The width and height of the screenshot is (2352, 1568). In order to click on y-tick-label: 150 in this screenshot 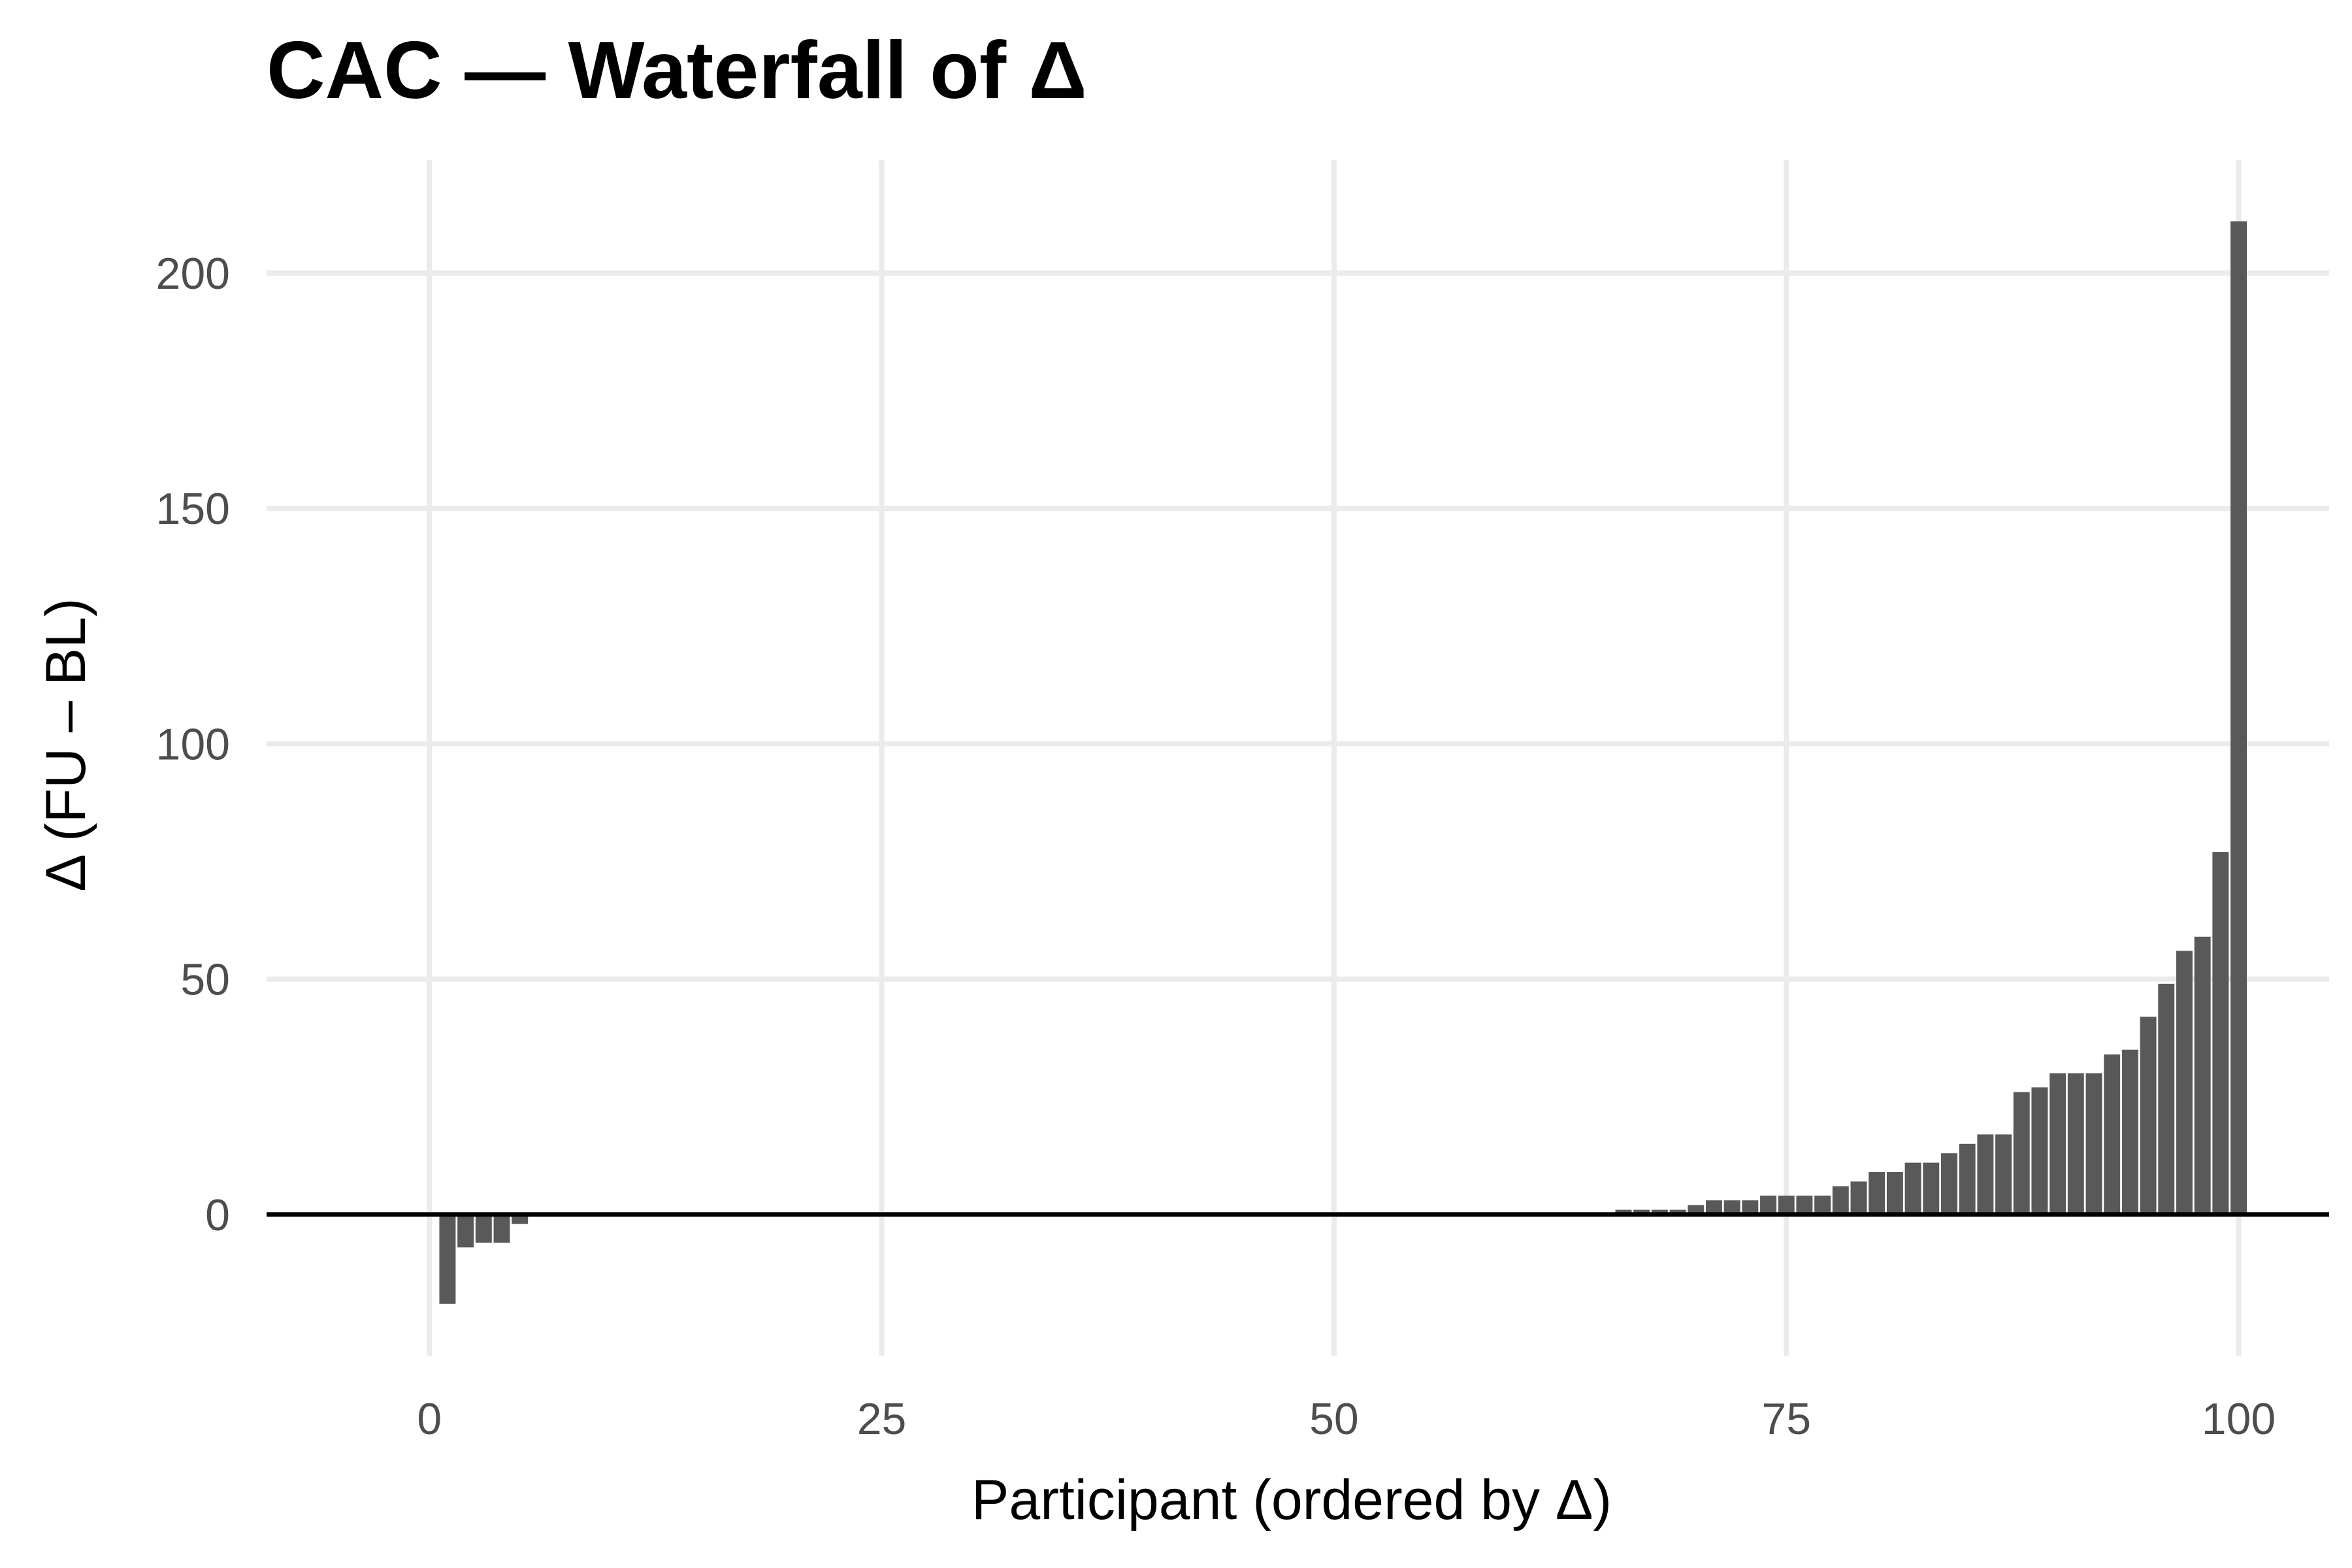, I will do `click(193, 509)`.